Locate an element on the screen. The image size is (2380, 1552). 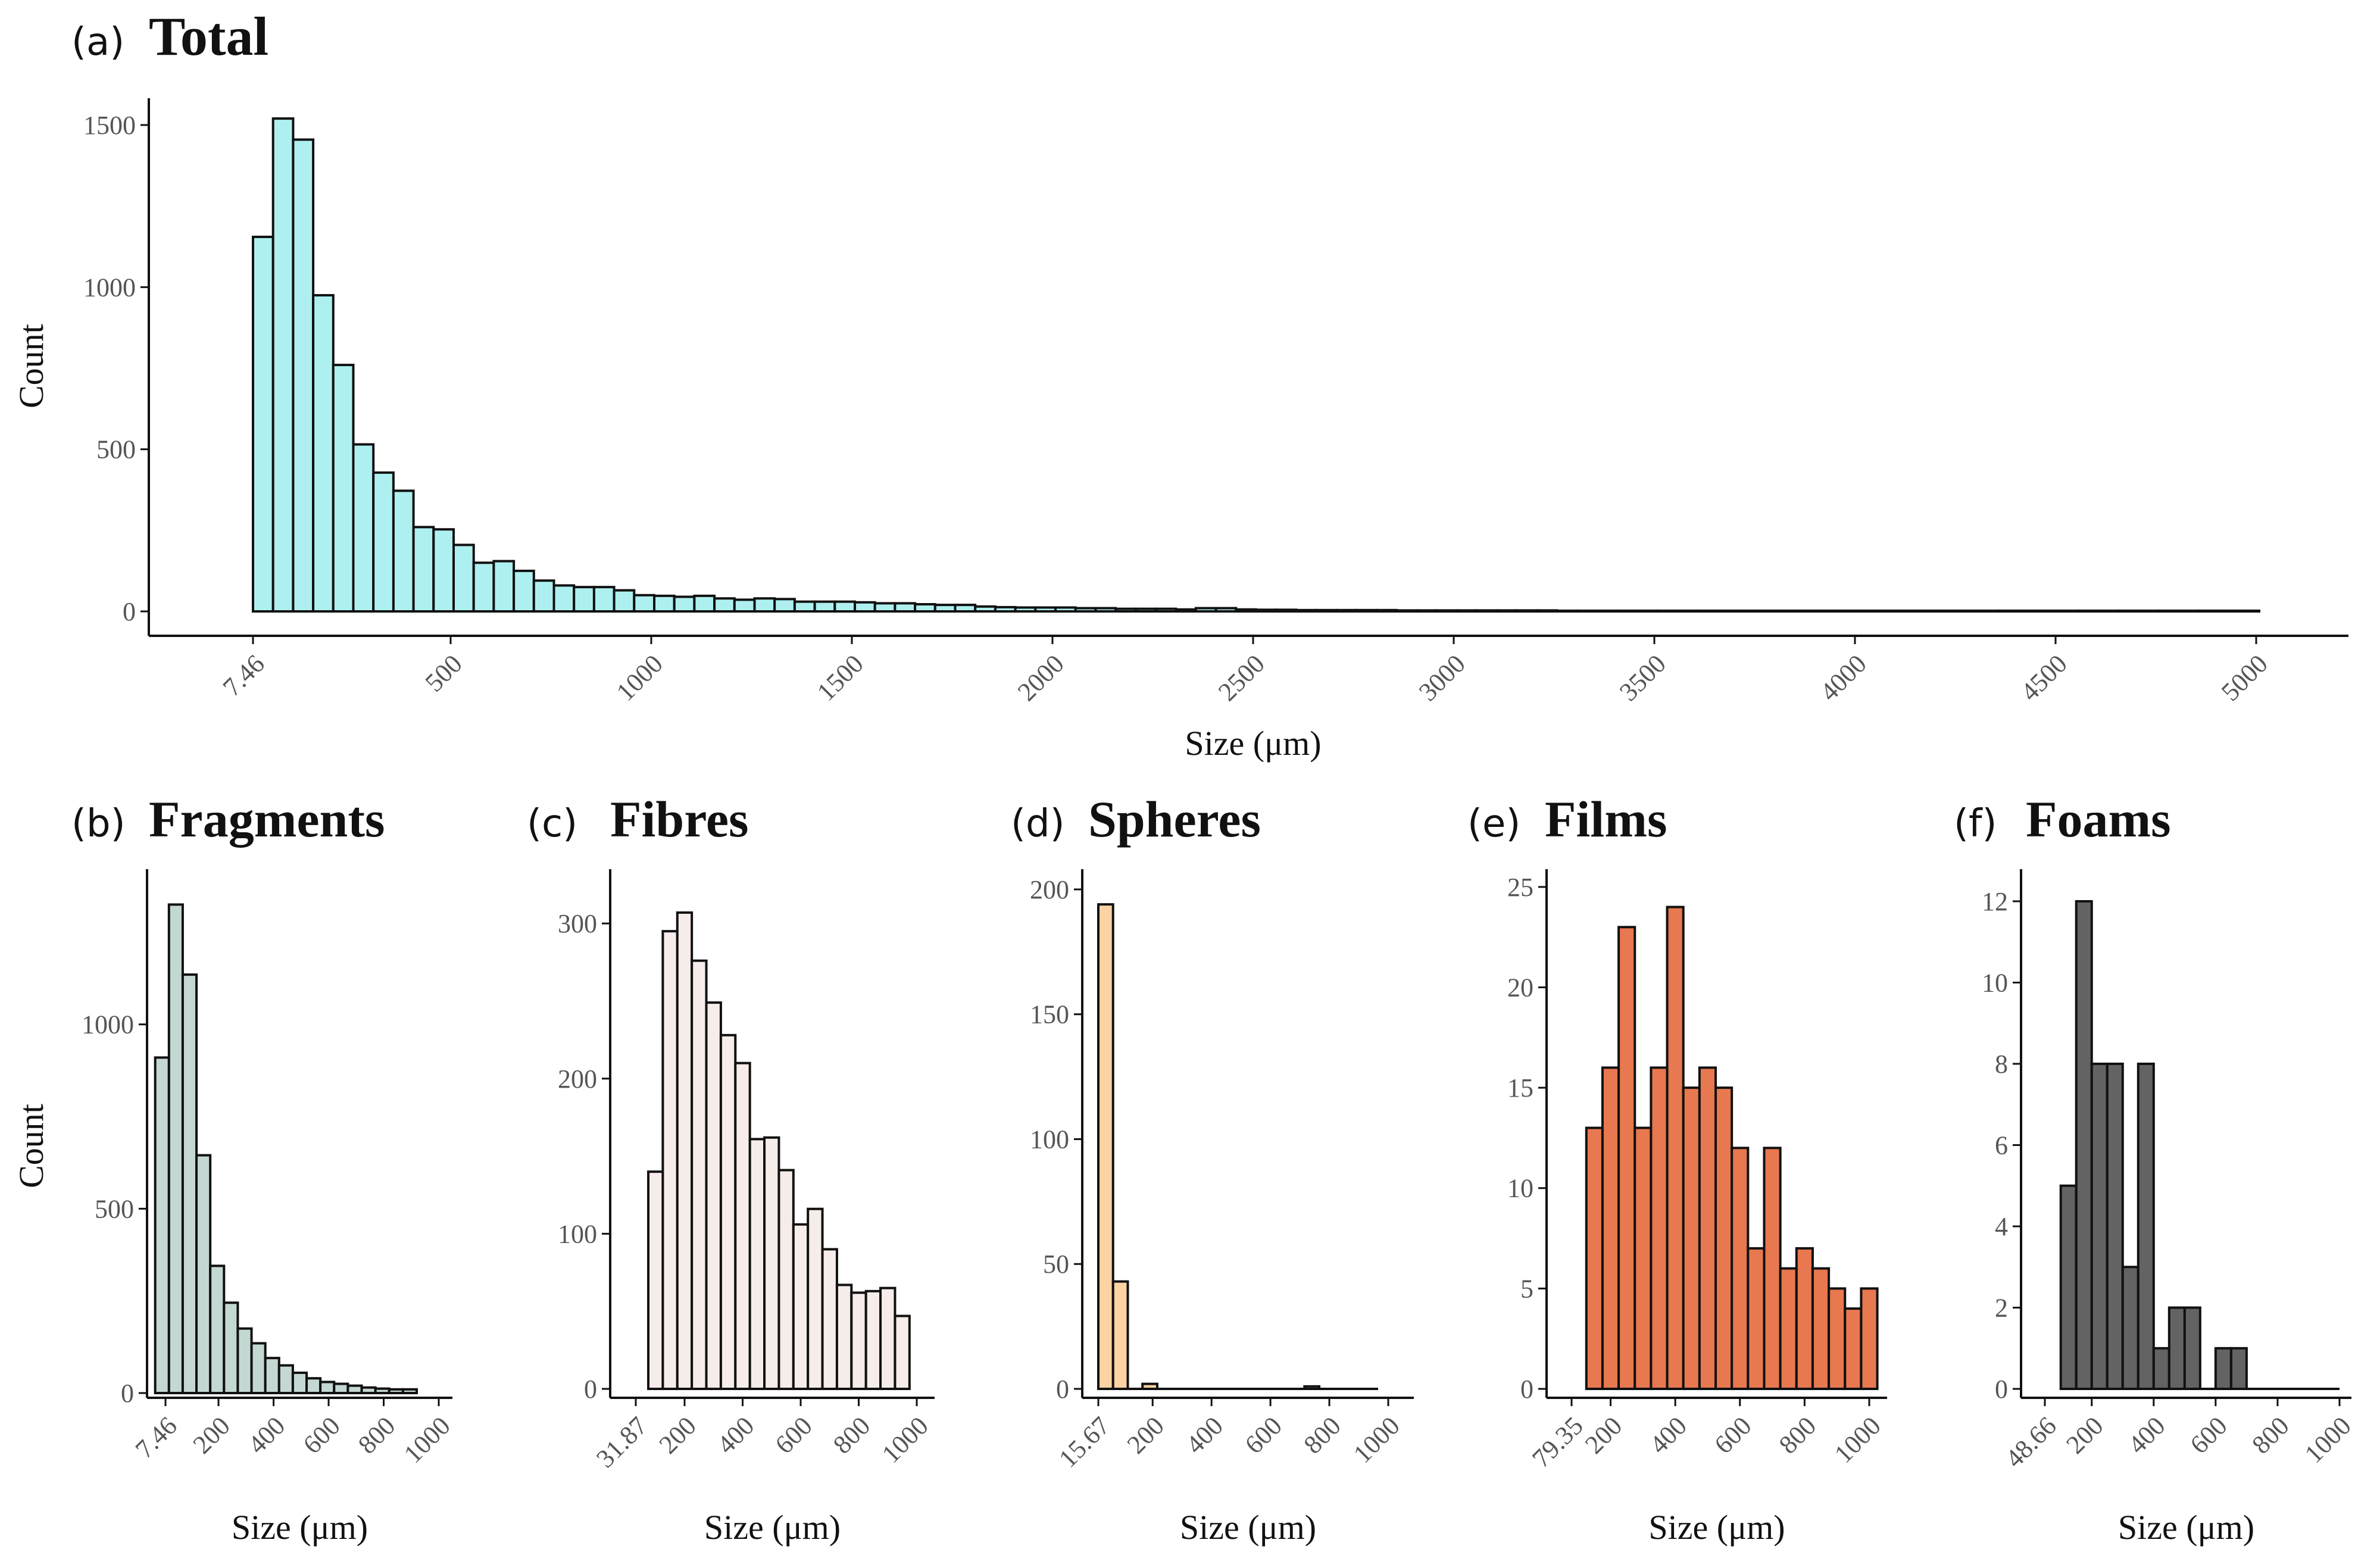
panel-title: Films is located at coordinates (1606, 820).